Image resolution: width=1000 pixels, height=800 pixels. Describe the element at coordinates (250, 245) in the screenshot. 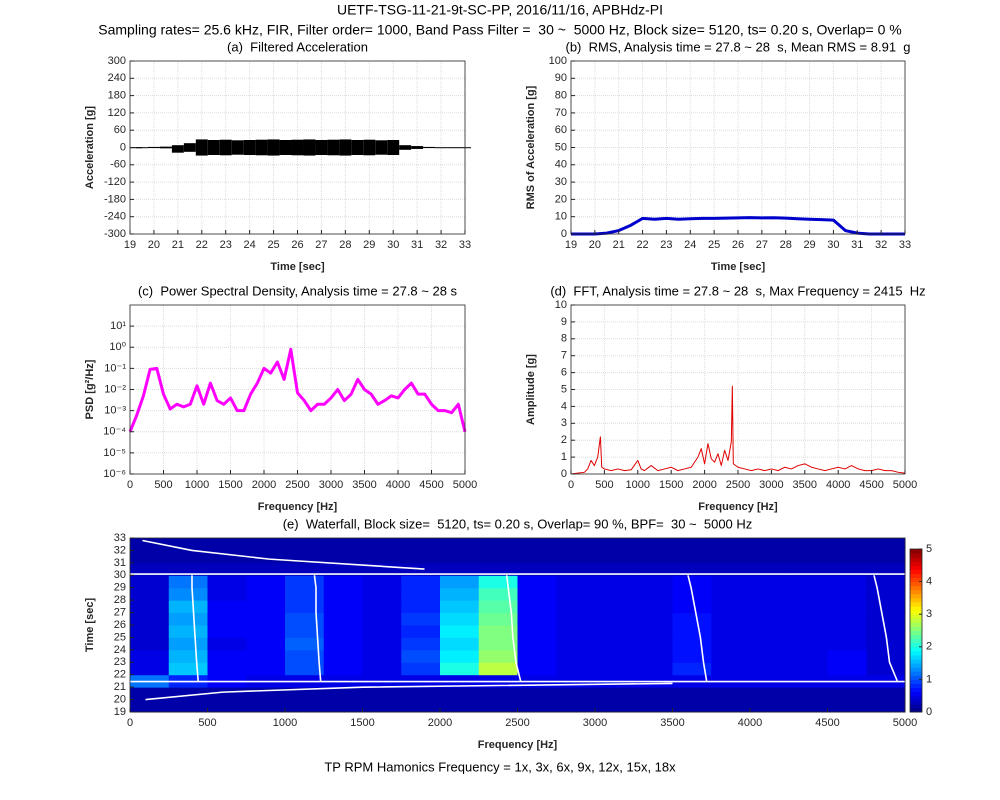

I see `x-tick-label: 24` at that location.